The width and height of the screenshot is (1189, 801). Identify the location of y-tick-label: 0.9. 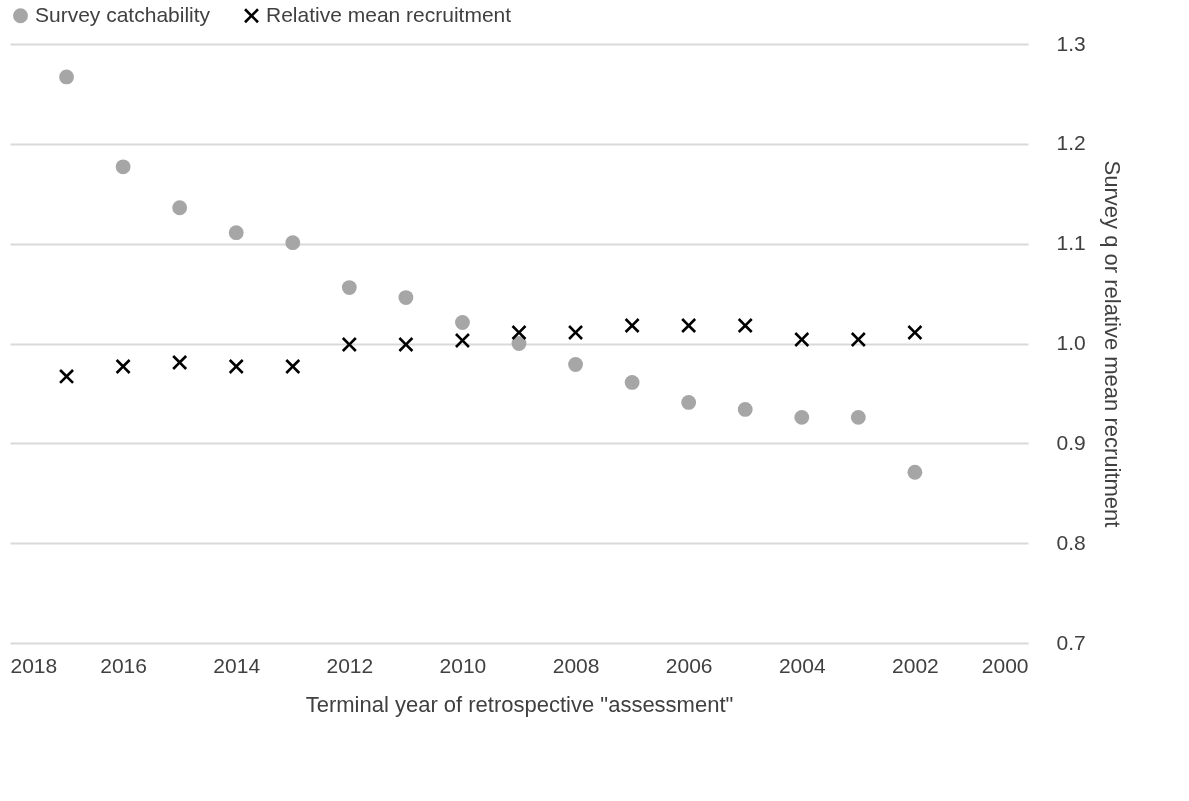
(1071, 442).